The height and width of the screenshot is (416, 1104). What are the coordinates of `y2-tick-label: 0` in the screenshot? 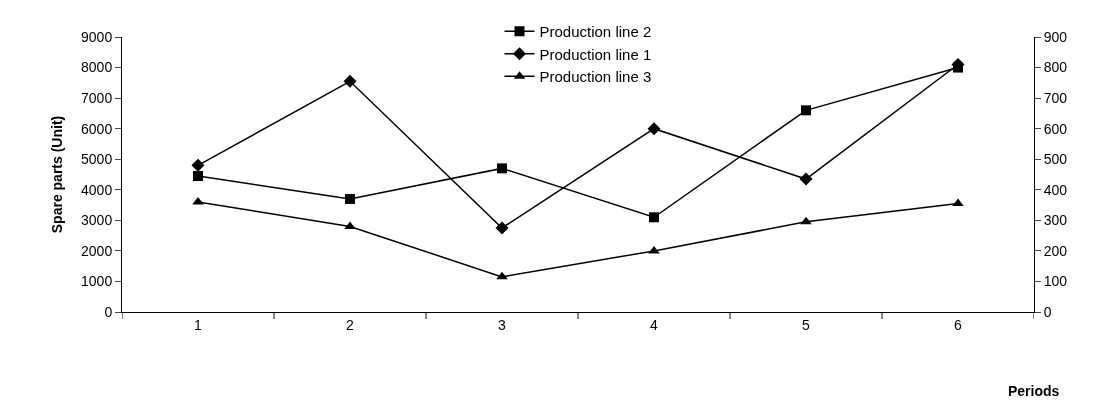 It's located at (1047, 311).